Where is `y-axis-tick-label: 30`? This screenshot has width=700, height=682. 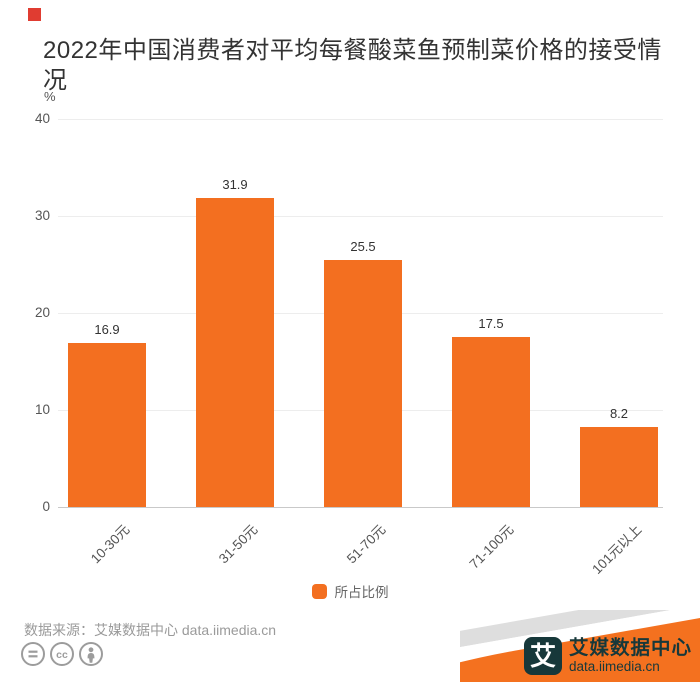
y-axis-tick-label: 30 is located at coordinates (42, 215).